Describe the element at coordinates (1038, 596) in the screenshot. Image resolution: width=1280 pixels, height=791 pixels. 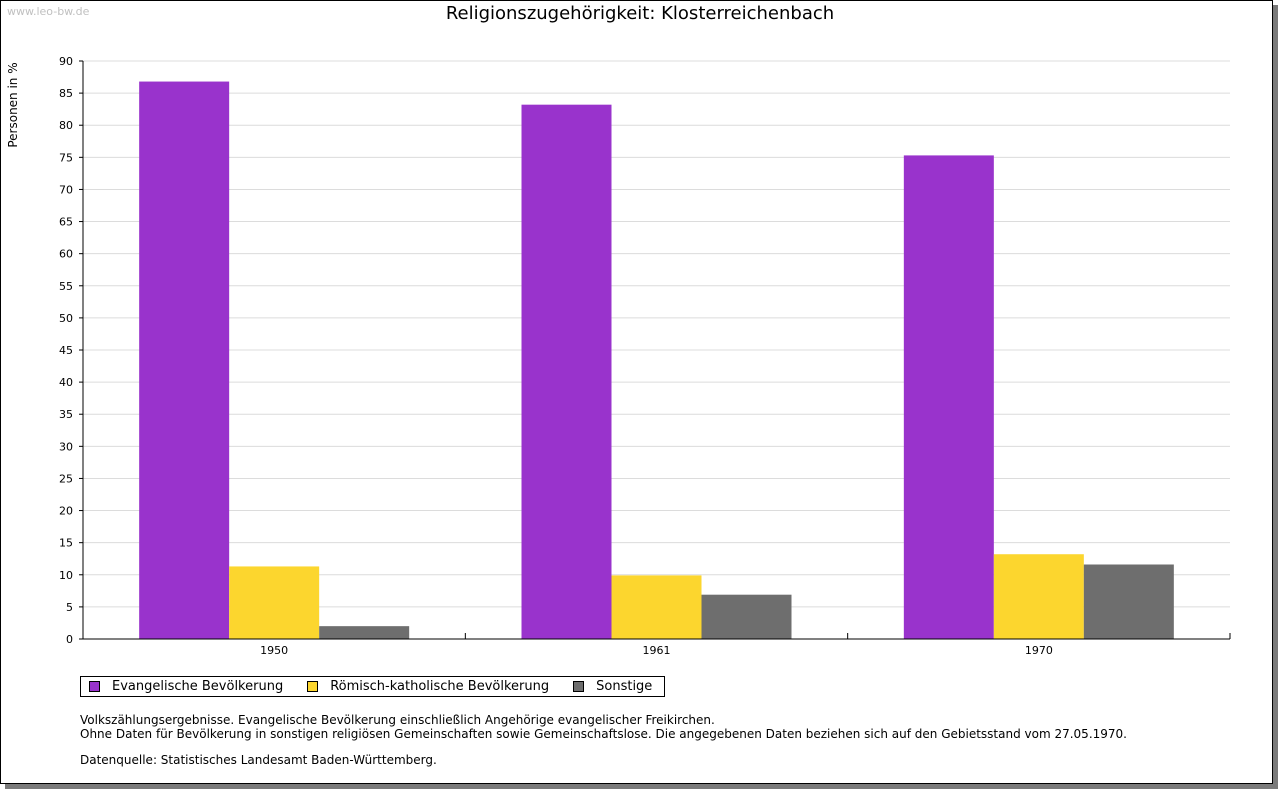
I see `bar-1970-römisch-katholische` at that location.